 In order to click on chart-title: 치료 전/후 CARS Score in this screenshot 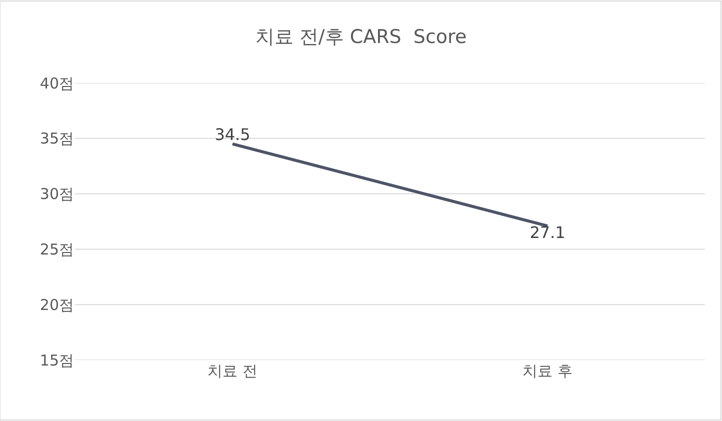, I will do `click(361, 37)`.